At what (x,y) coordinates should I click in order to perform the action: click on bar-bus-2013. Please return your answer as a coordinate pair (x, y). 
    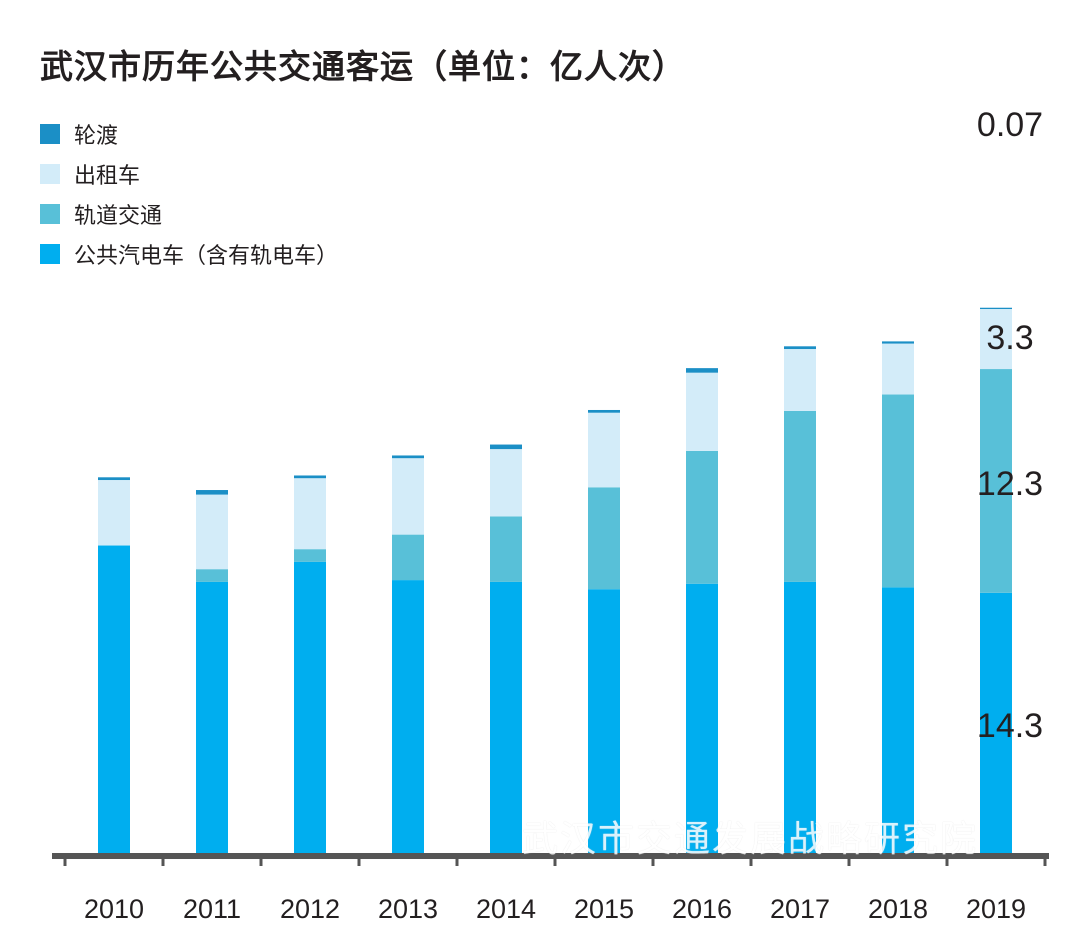
    Looking at the image, I should click on (408, 716).